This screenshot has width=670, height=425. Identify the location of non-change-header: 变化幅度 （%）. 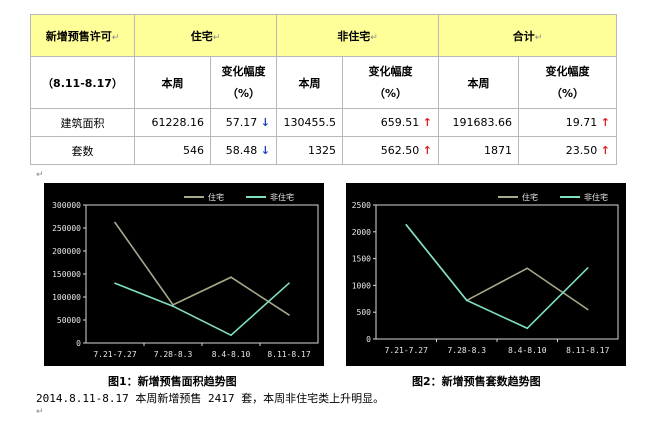
(390, 82).